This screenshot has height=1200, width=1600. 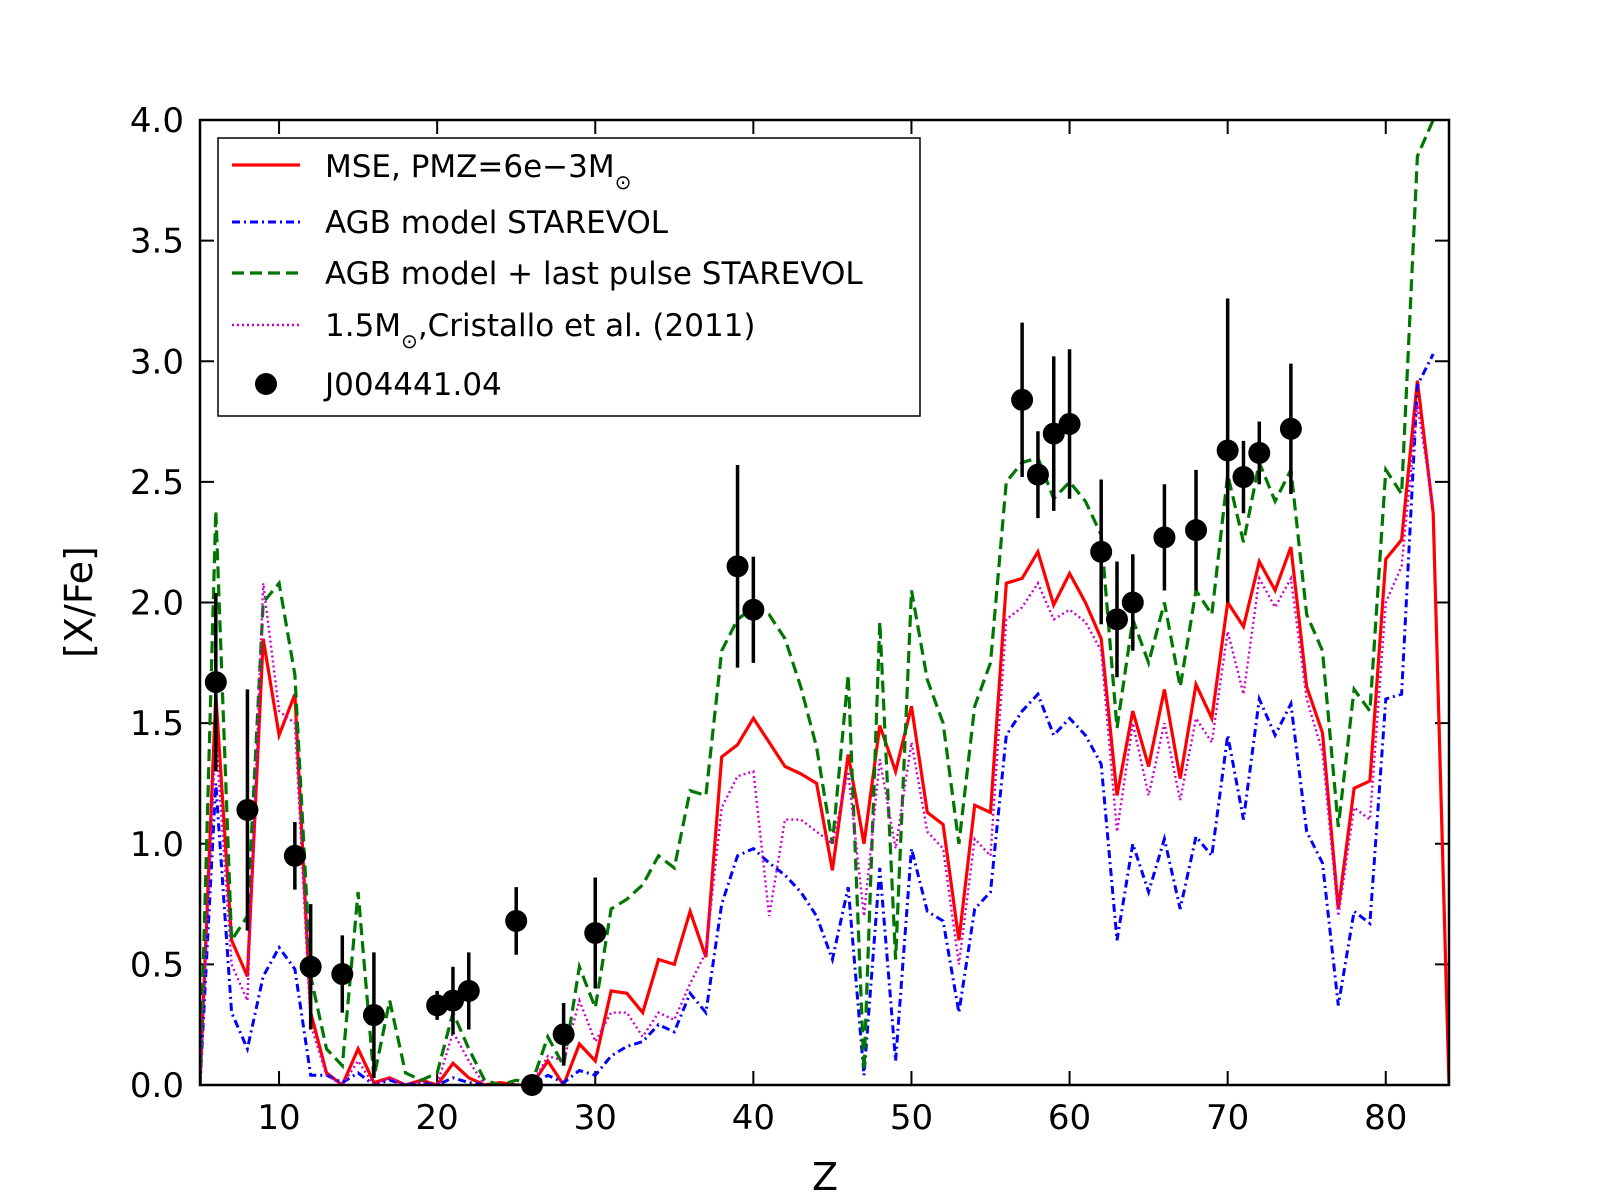 I want to click on y-axis-label: [X/Fe], so click(x=79, y=602).